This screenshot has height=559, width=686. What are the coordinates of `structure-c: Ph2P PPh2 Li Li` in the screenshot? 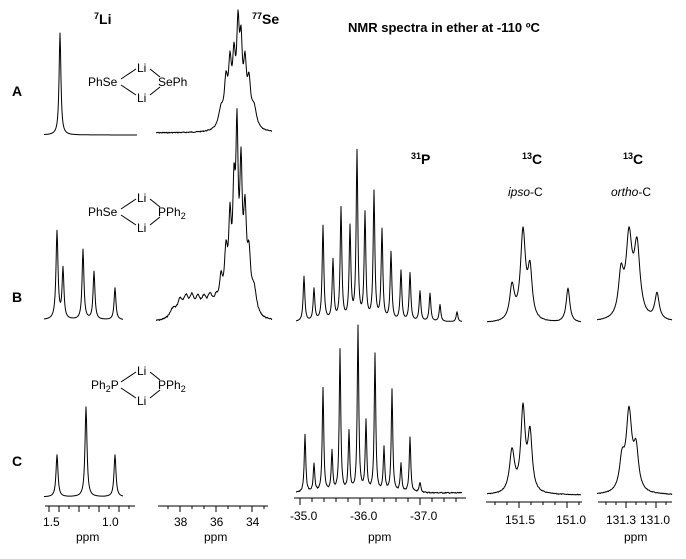 It's located at (138, 386).